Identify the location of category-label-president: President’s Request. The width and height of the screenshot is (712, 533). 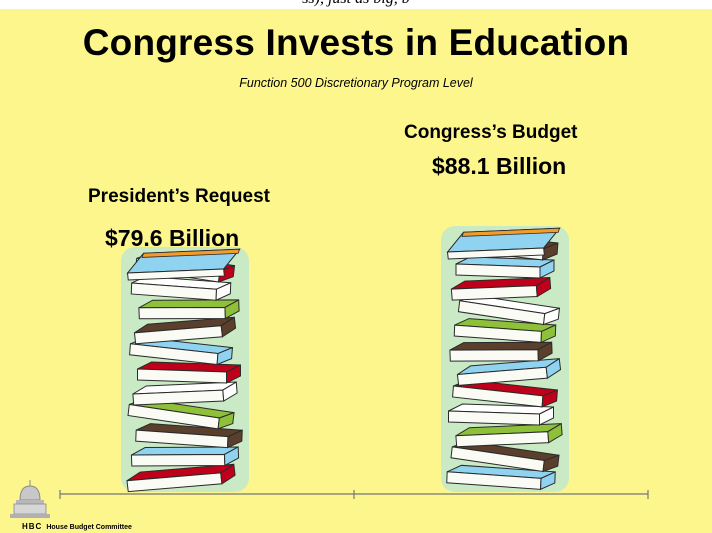
(179, 196).